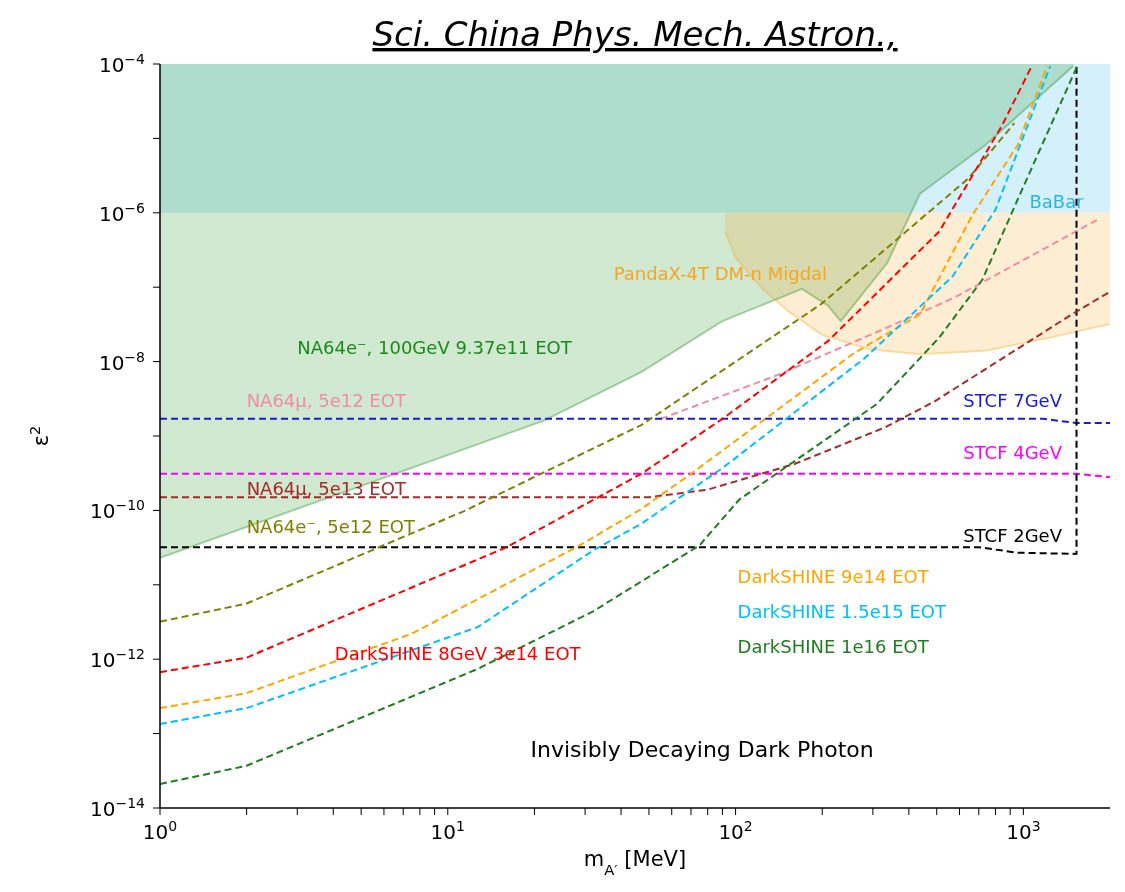  What do you see at coordinates (635, 34) in the screenshot?
I see `chart-title: Sci. China Phys. Mech. Astron.,` at bounding box center [635, 34].